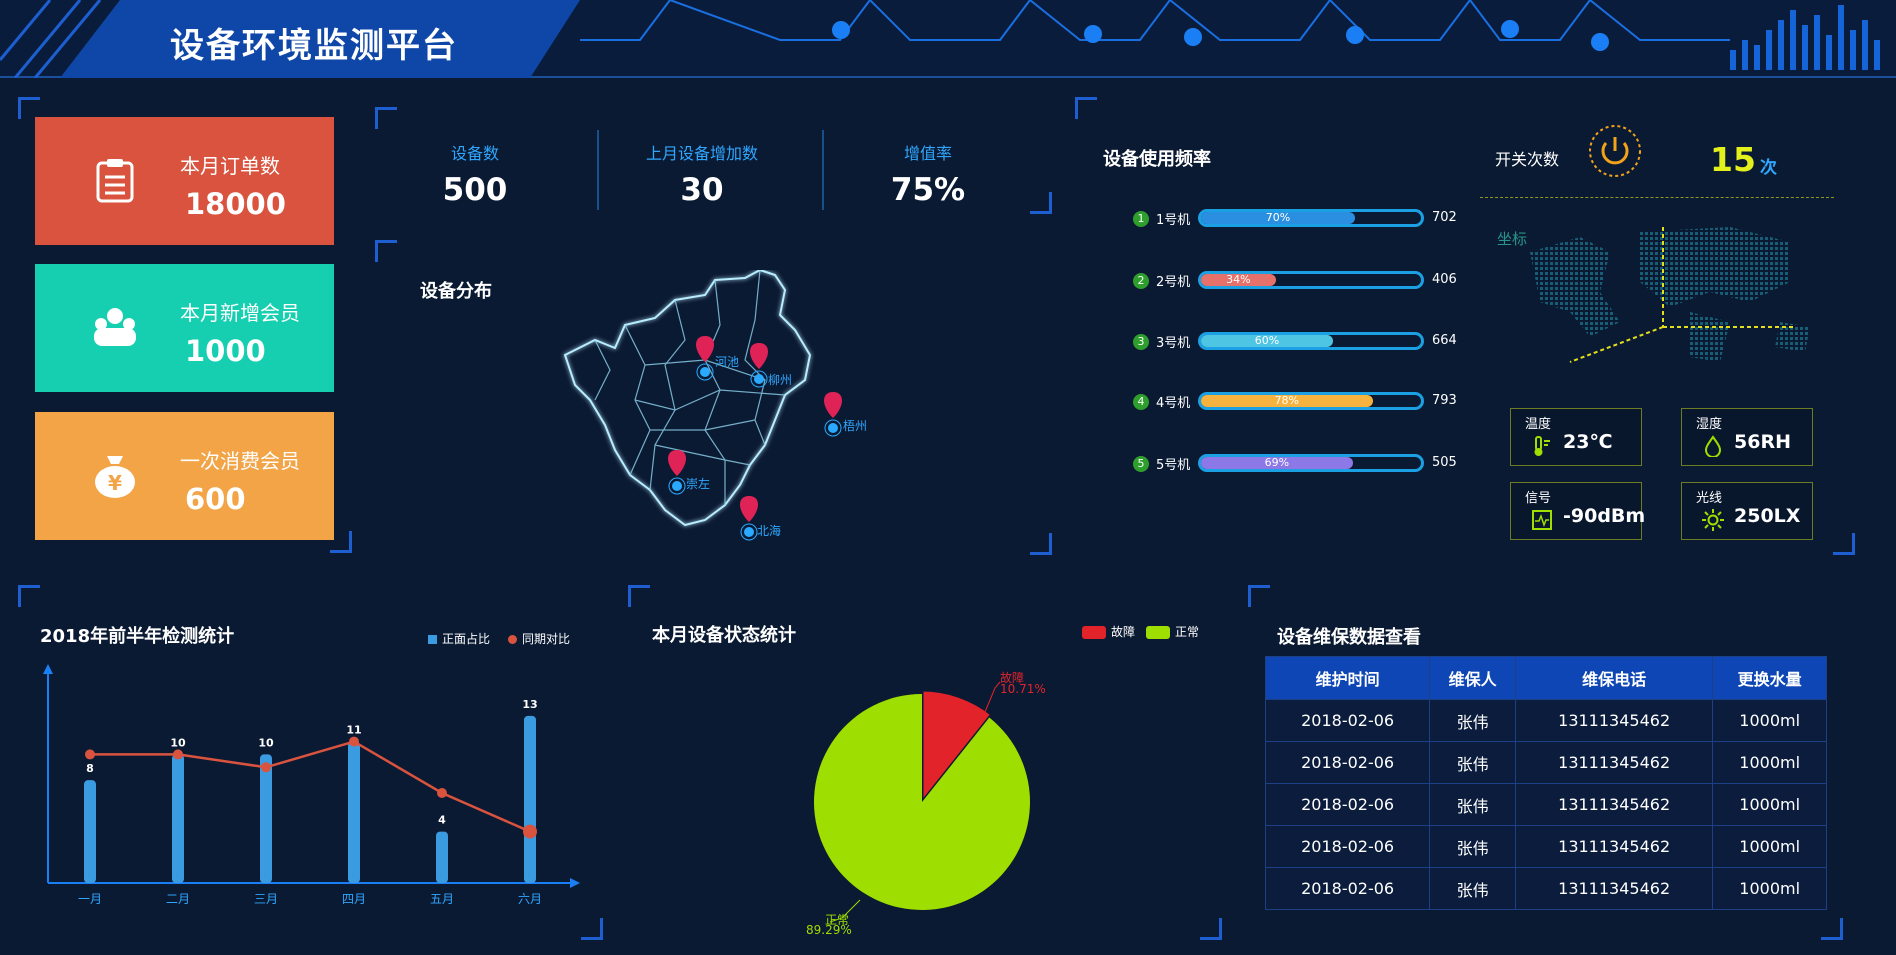  Describe the element at coordinates (225, 351) in the screenshot. I see `kpi-value: 1000` at that location.